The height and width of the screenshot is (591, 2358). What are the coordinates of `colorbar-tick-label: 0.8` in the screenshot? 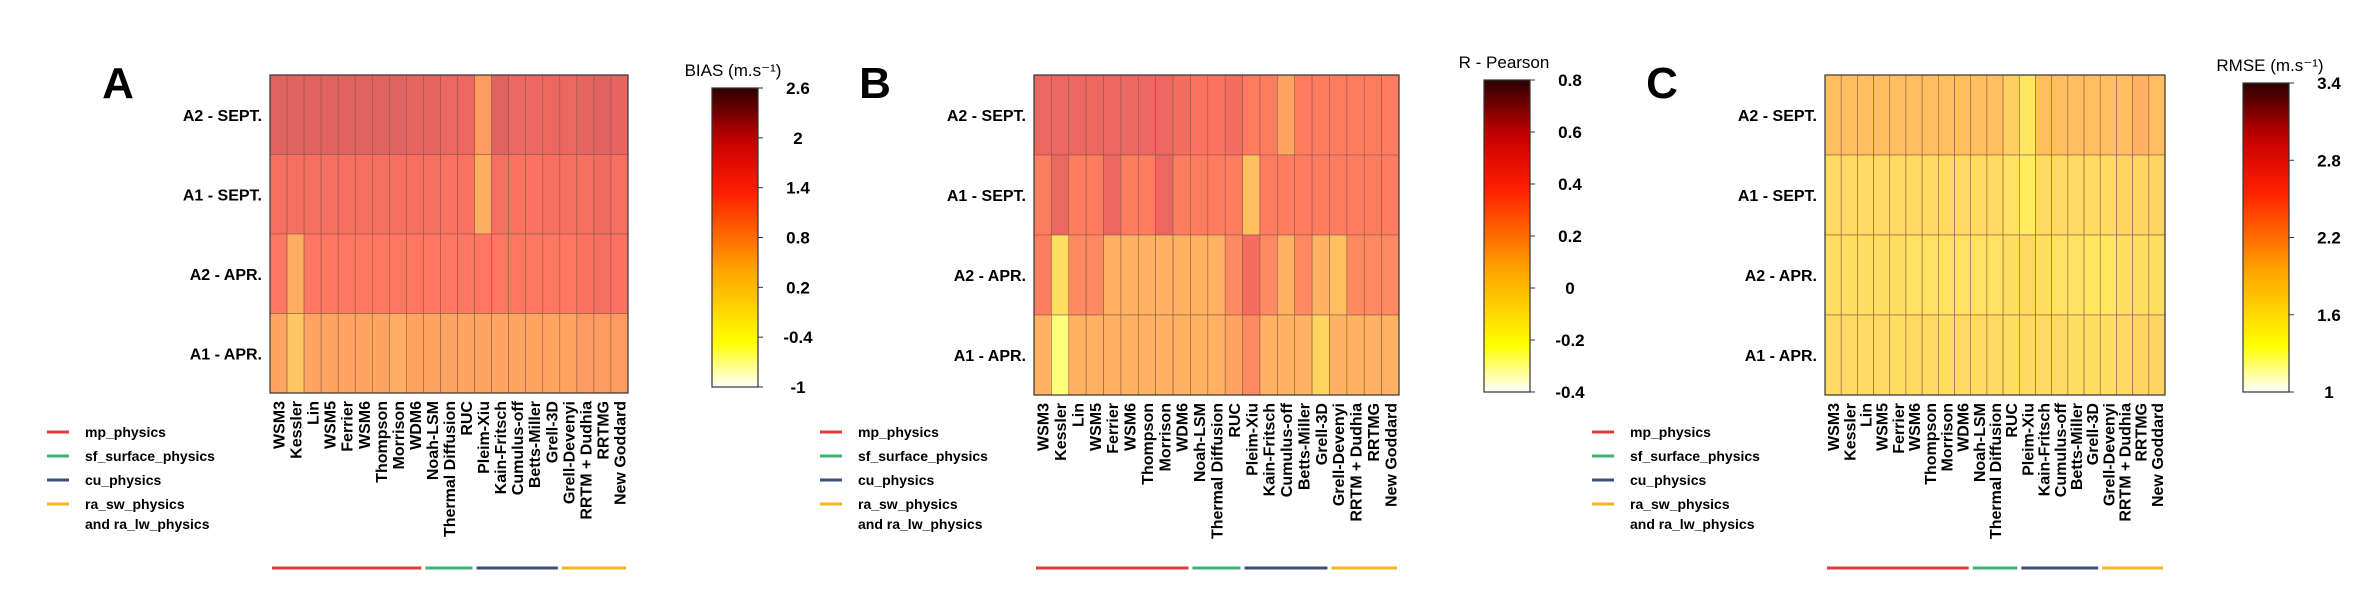 It's located at (1570, 80).